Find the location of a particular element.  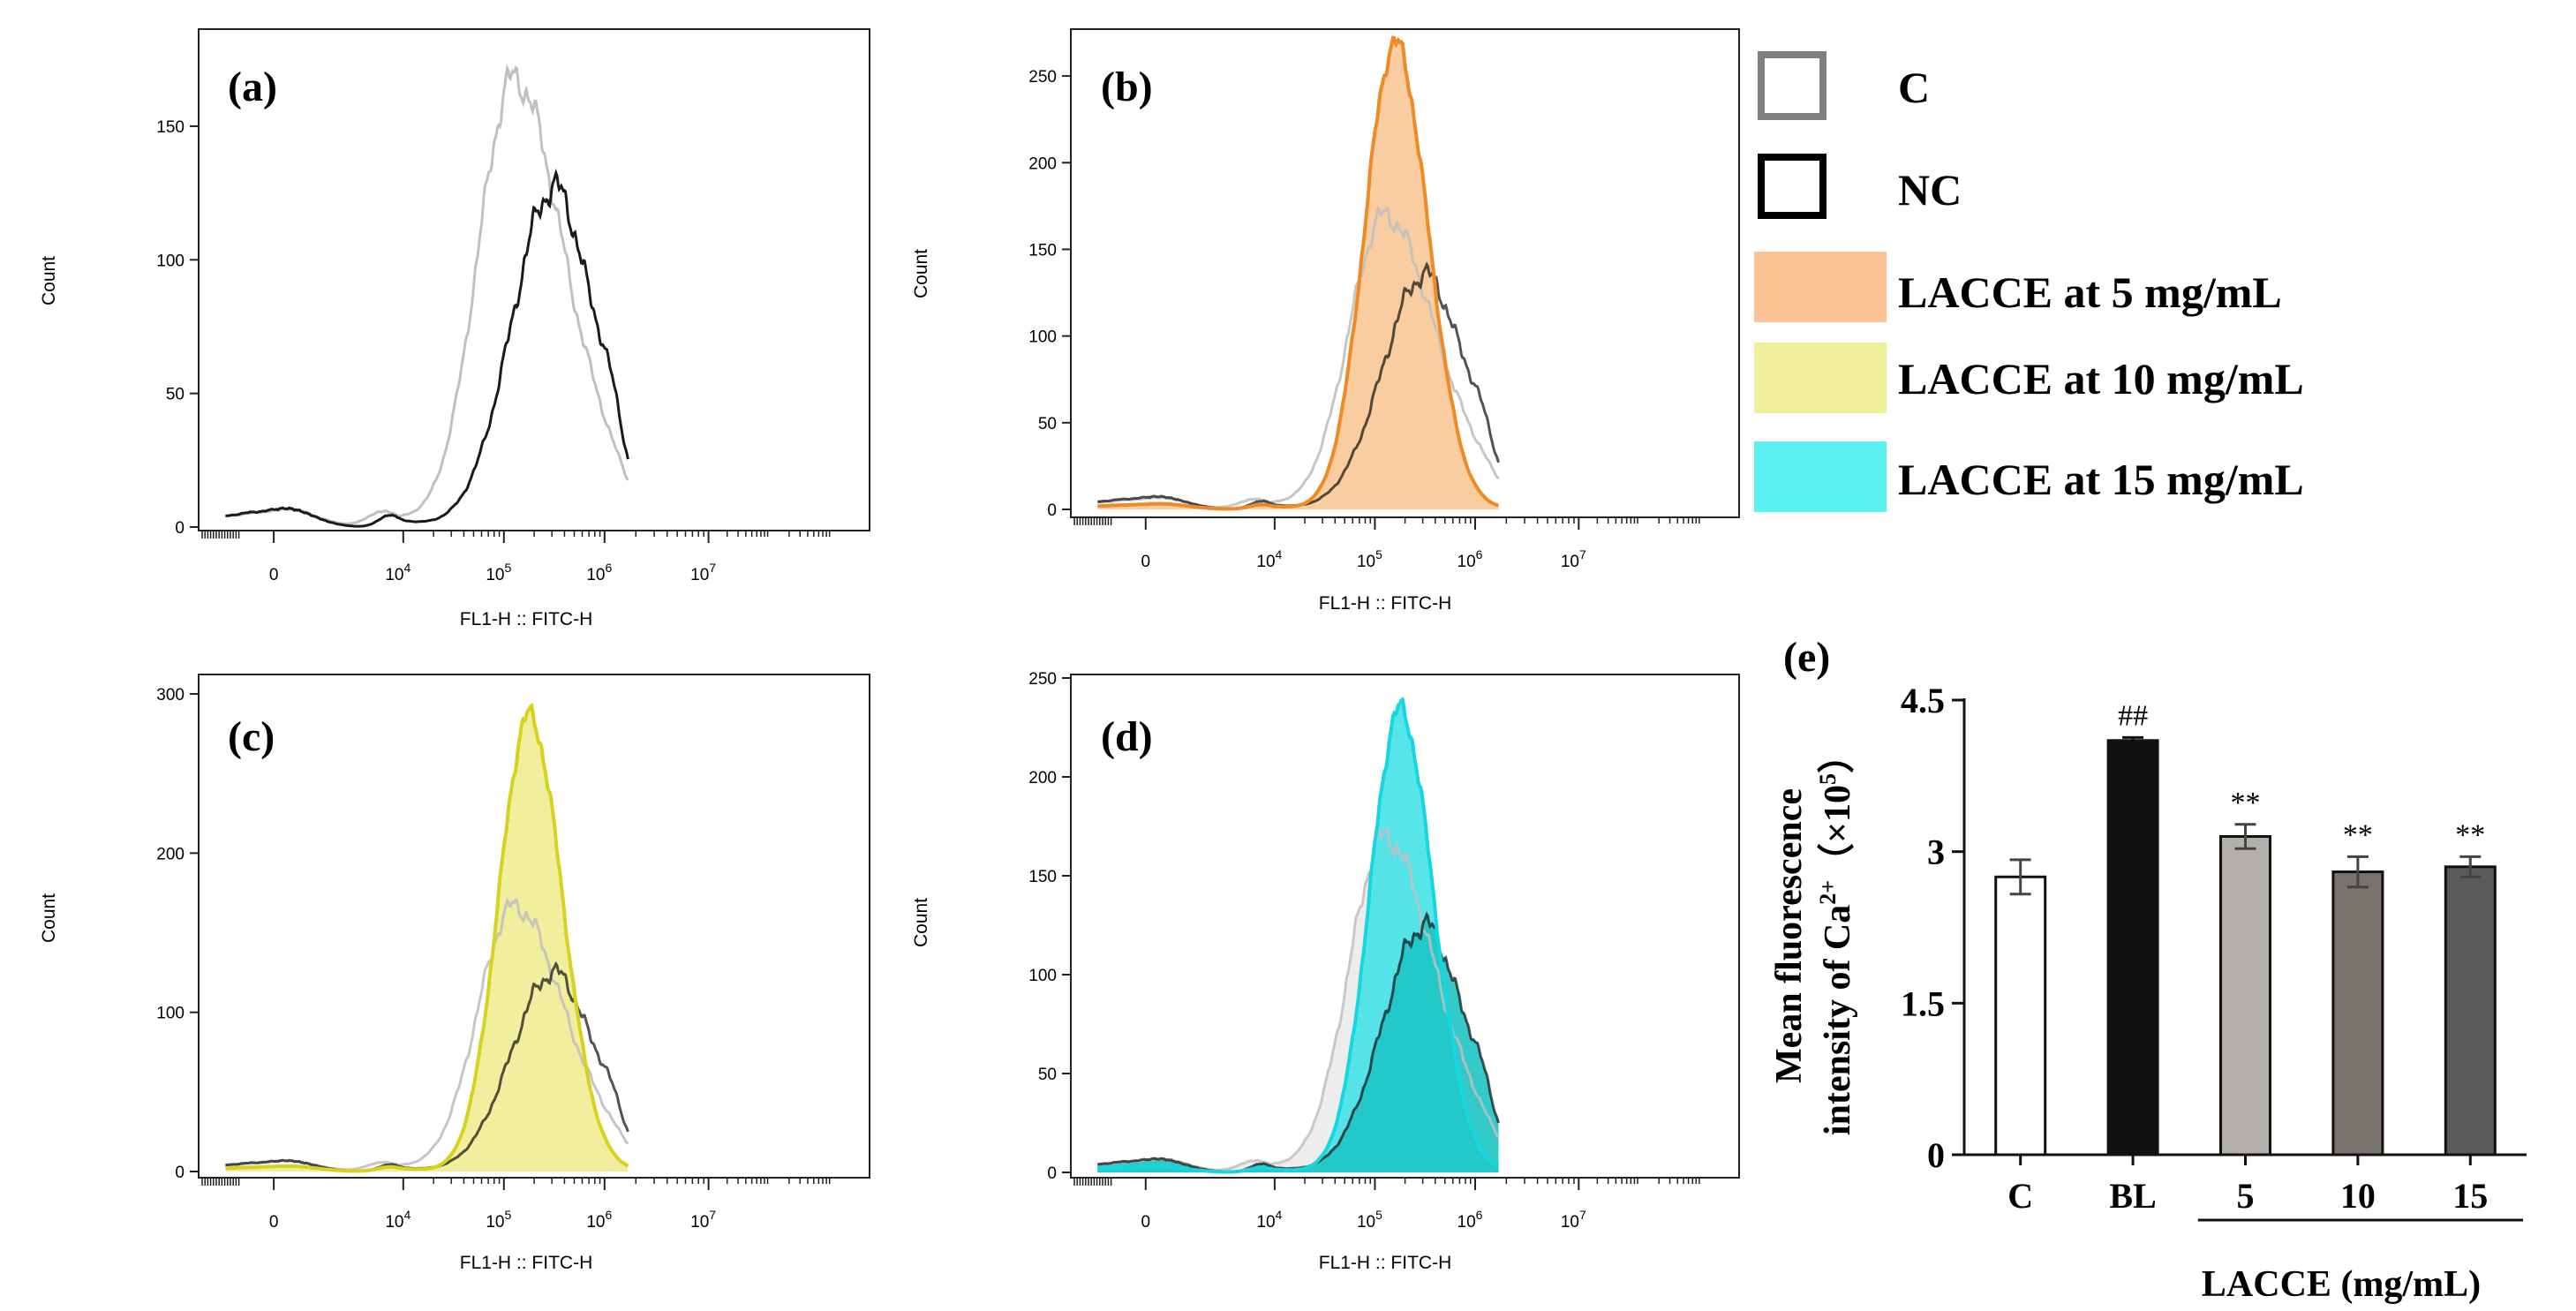

legend-label: NC is located at coordinates (1930, 190).